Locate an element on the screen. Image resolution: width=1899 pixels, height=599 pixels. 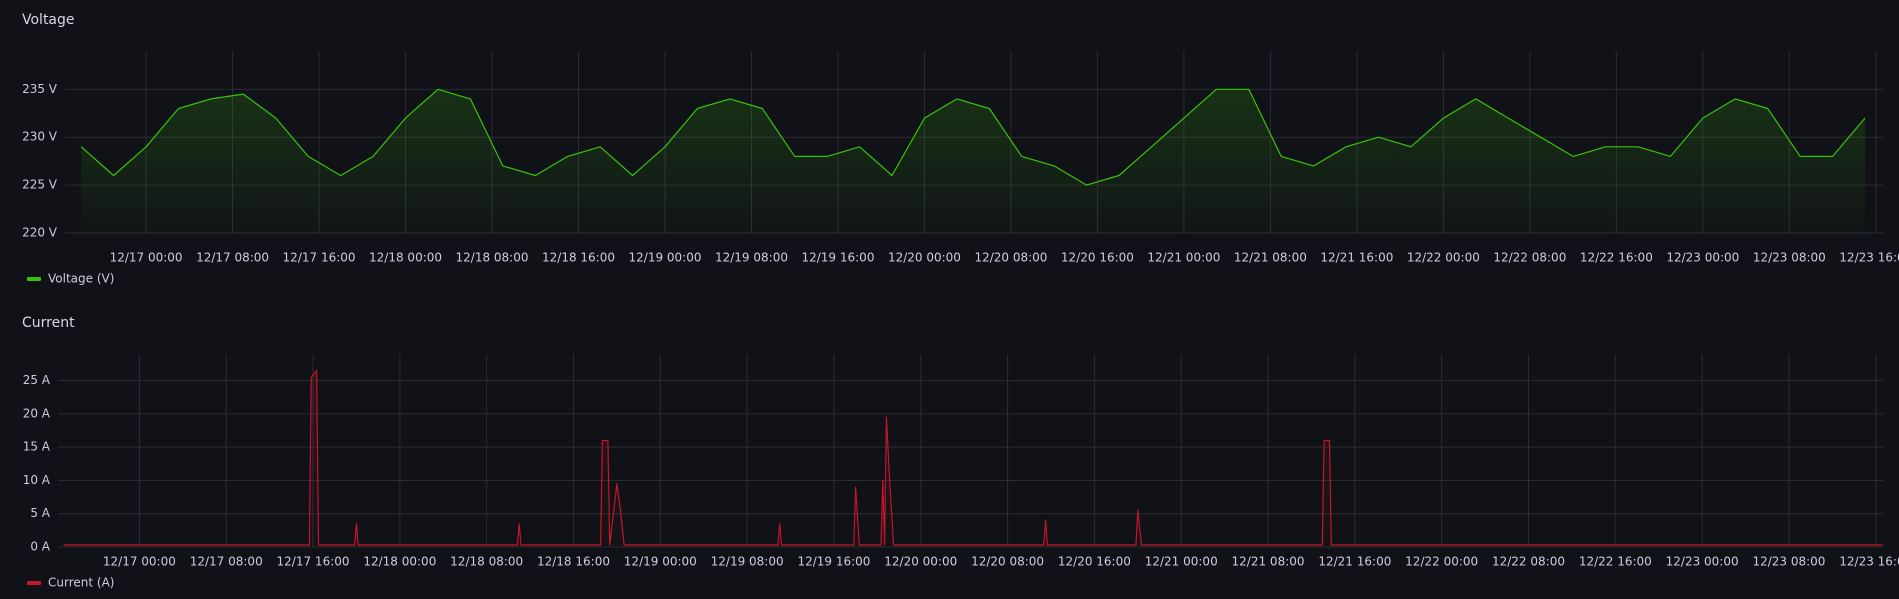
y-tick-label: 15 A is located at coordinates (37, 447).